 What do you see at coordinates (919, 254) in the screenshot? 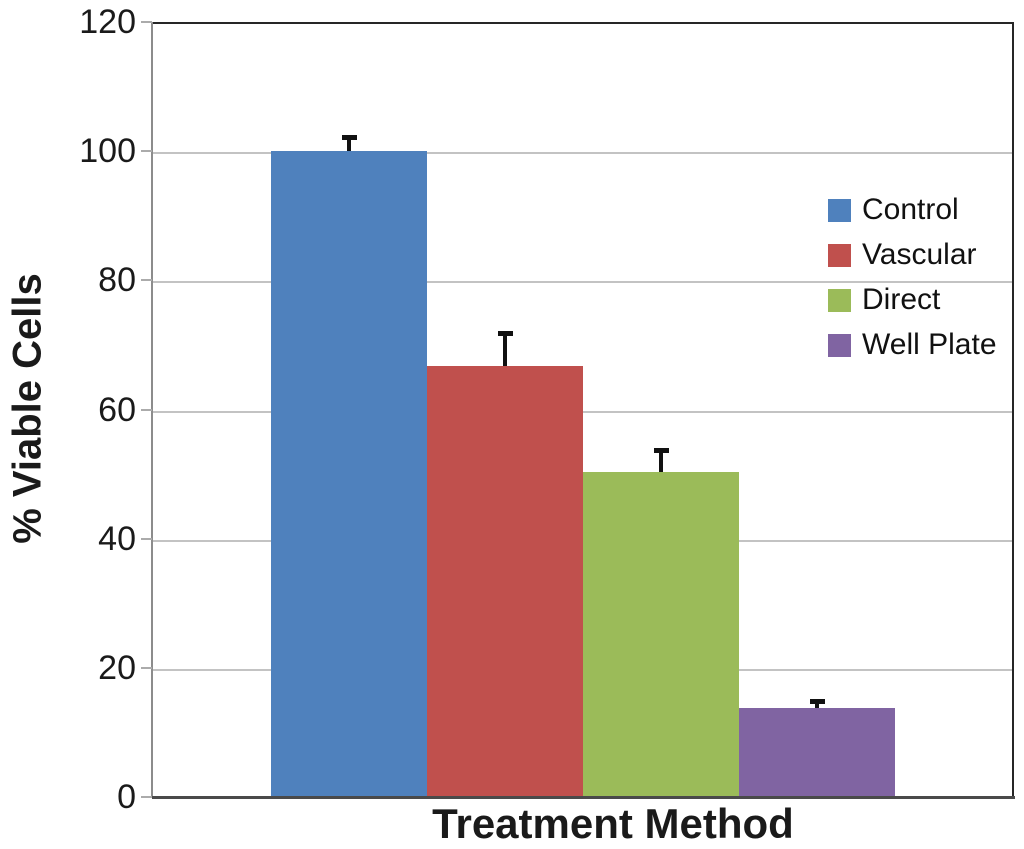
I see `legend-label: Vascular` at bounding box center [919, 254].